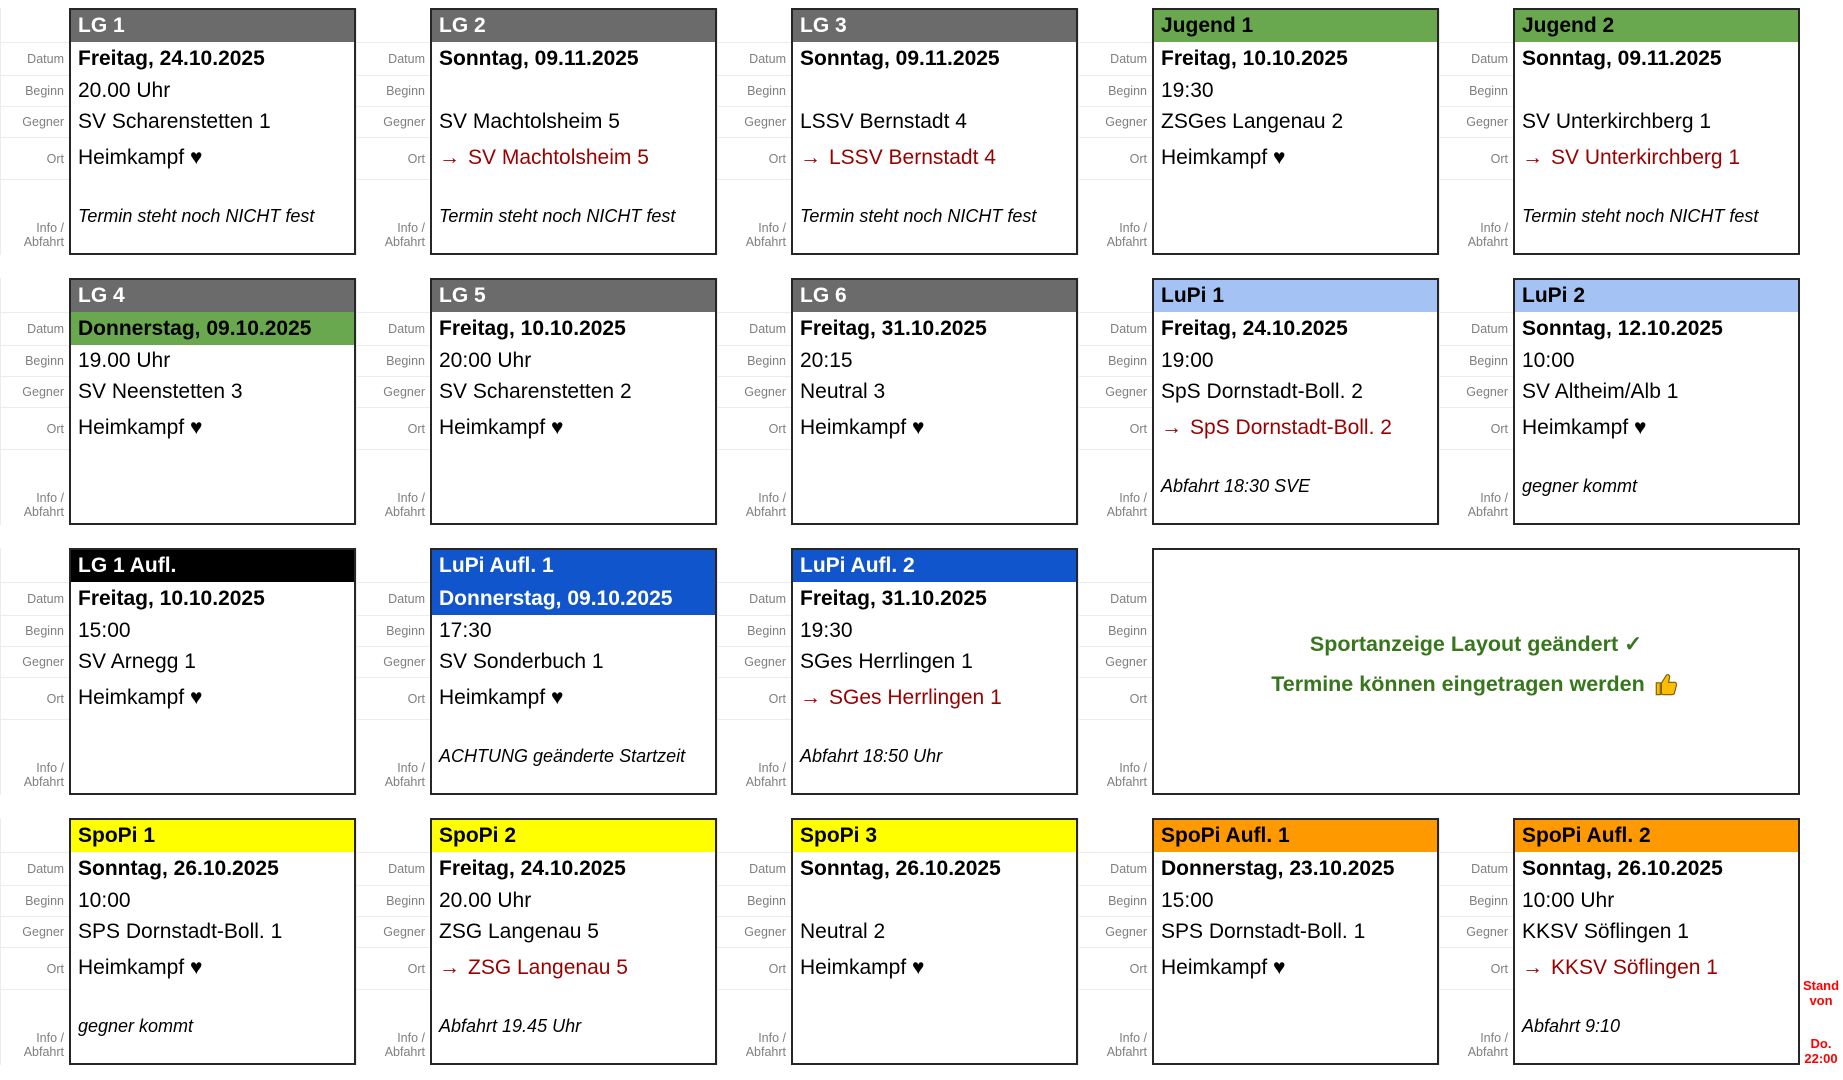  I want to click on card-header: LG 3, so click(934, 26).